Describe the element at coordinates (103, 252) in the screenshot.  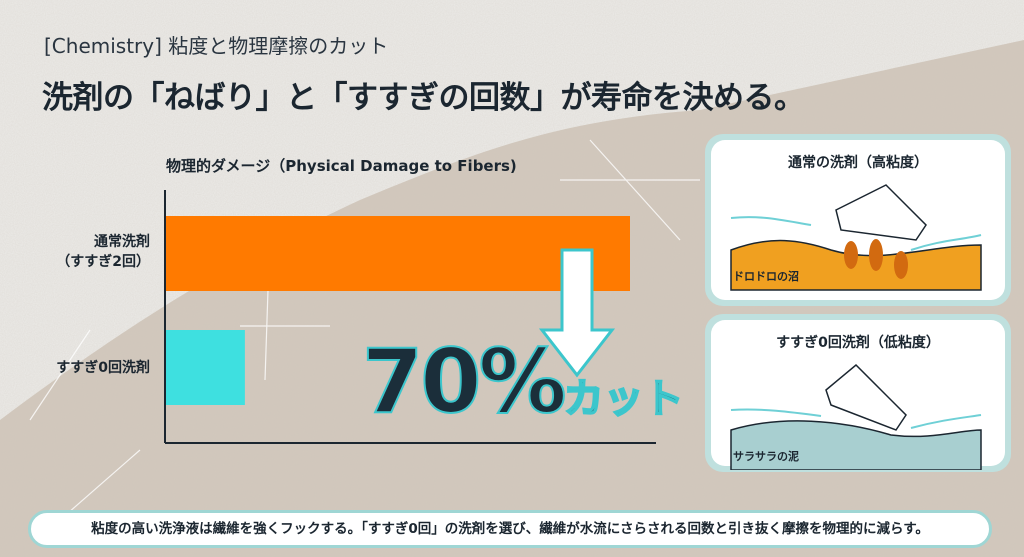
I see `category-label-normal: 通常洗剤 （すすぎ2回）` at that location.